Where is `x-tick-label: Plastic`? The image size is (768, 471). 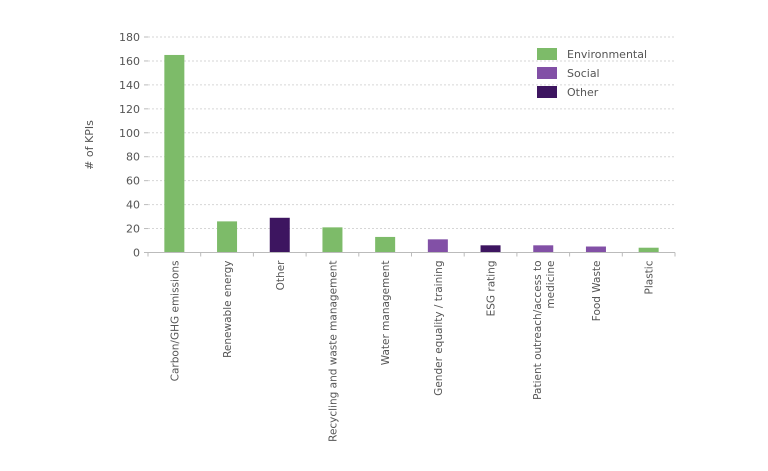 x-tick-label: Plastic is located at coordinates (650, 277).